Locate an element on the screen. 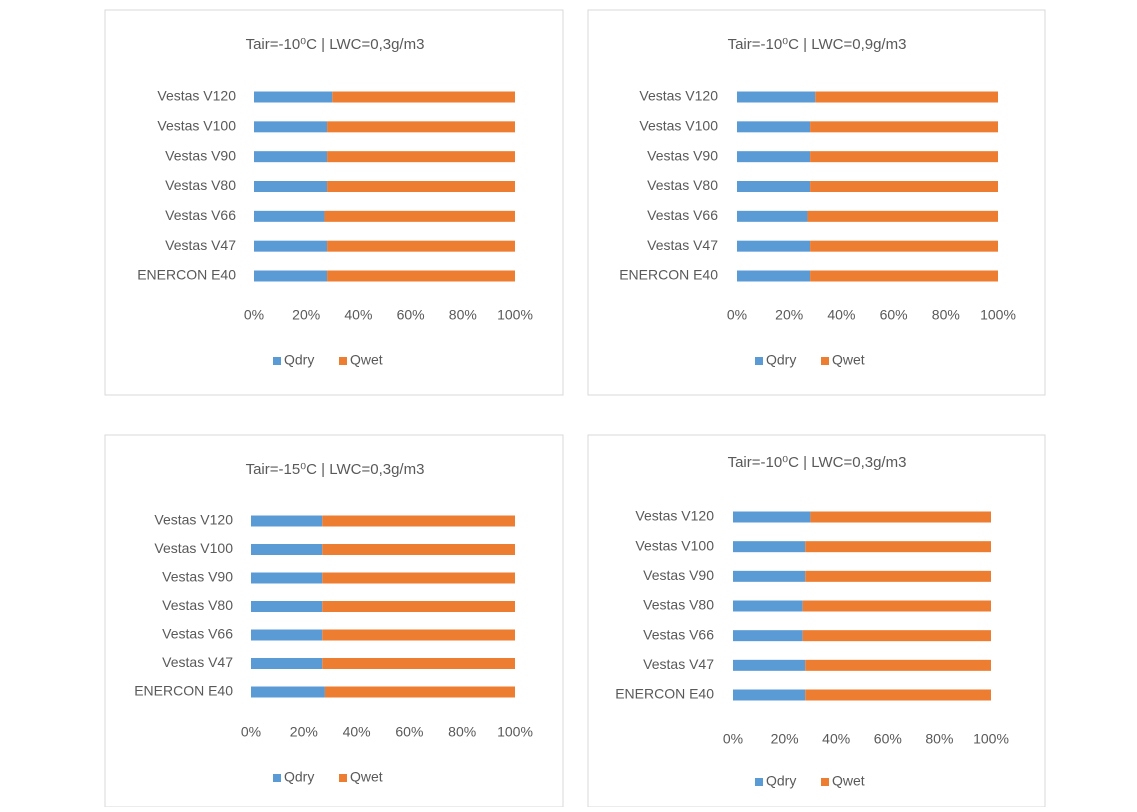 The width and height of the screenshot is (1137, 812). x-tick-label: 20% is located at coordinates (306, 315).